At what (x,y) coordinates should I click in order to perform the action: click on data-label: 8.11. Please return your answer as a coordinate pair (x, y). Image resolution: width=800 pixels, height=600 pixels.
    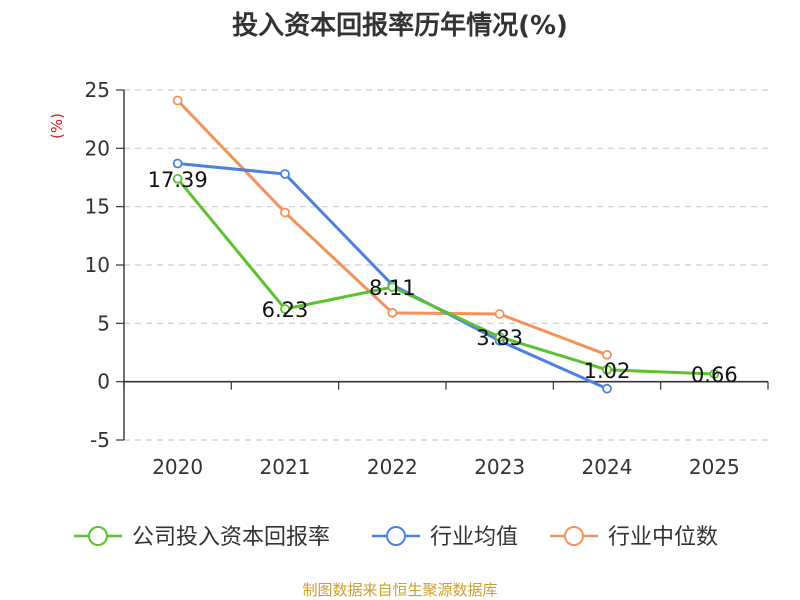
    Looking at the image, I should click on (392, 288).